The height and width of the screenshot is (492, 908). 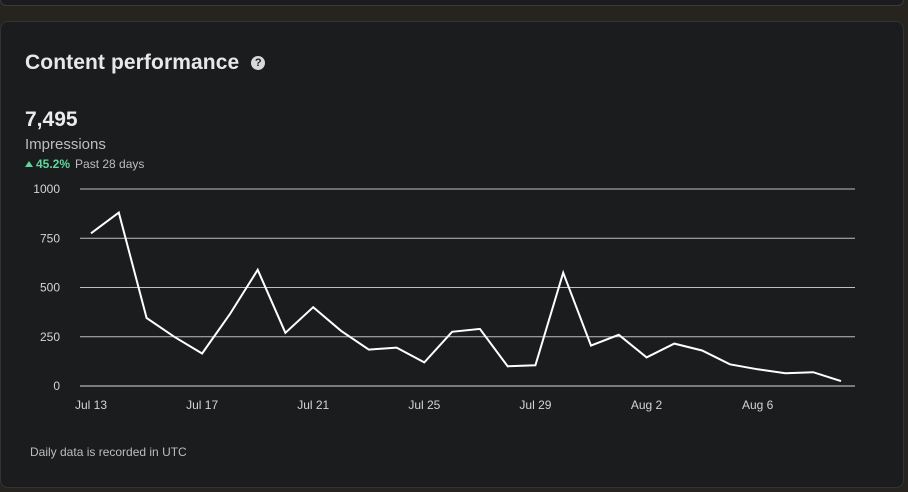 What do you see at coordinates (108, 452) in the screenshot?
I see `utc-footnote: Daily data is recorded in UTC` at bounding box center [108, 452].